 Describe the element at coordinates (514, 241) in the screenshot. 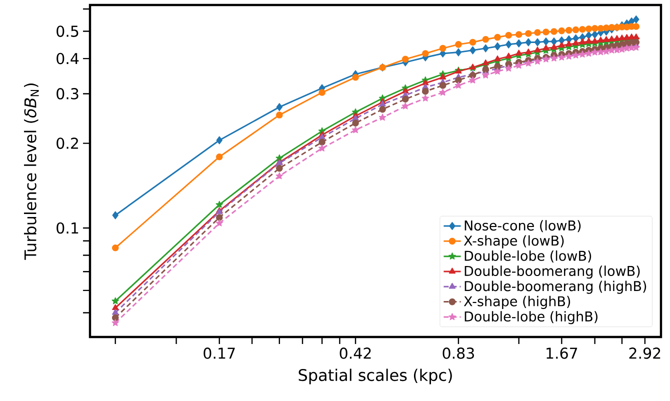

I see `legend-label: X-shape (lowB)` at that location.